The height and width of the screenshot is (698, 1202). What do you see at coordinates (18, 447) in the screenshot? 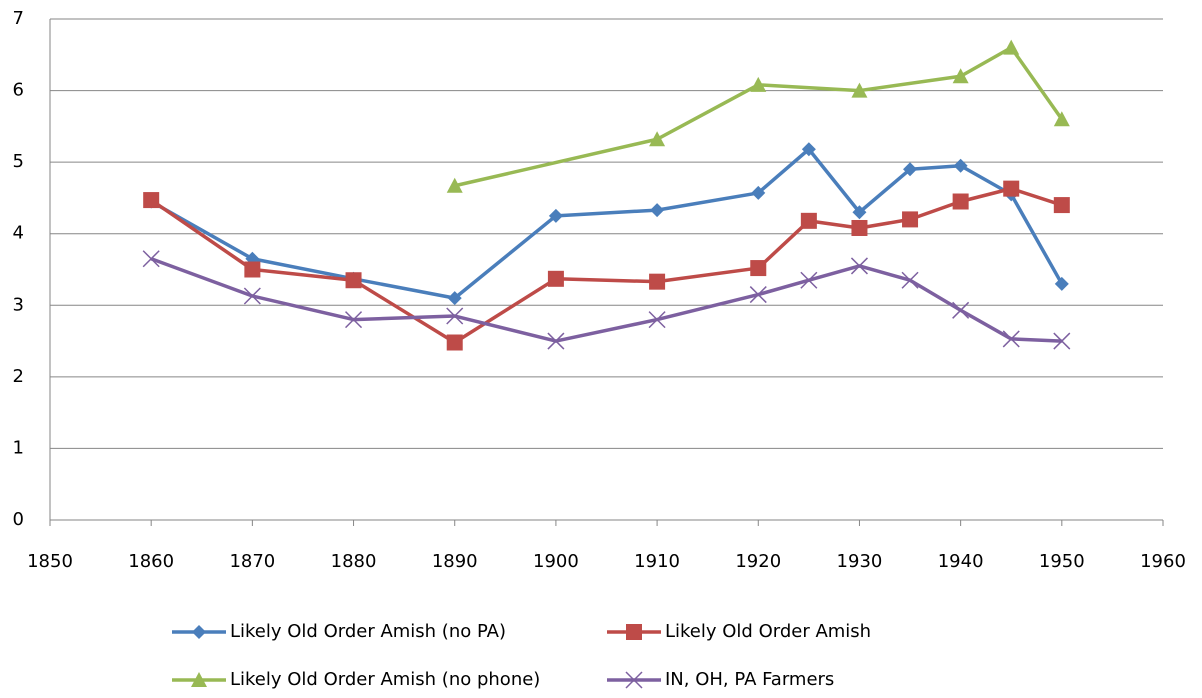
I see `y-tick-label: 1` at bounding box center [18, 447].